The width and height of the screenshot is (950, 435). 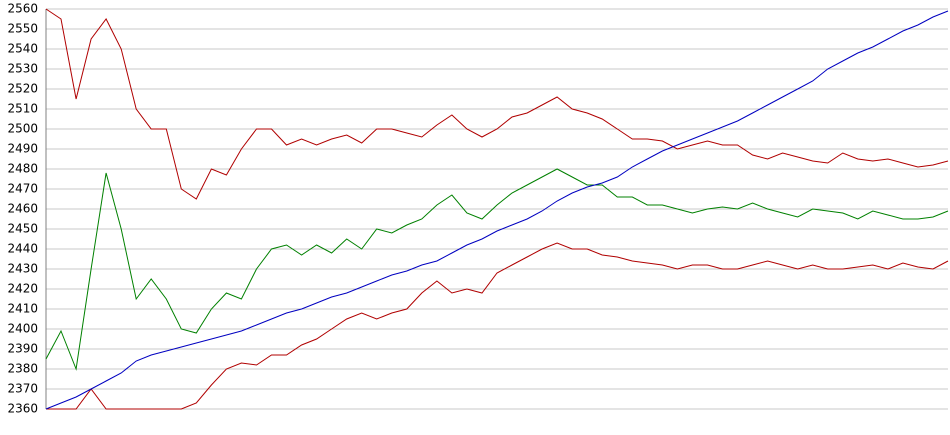 What do you see at coordinates (22, 189) in the screenshot?
I see `y-tick-label: 2470` at bounding box center [22, 189].